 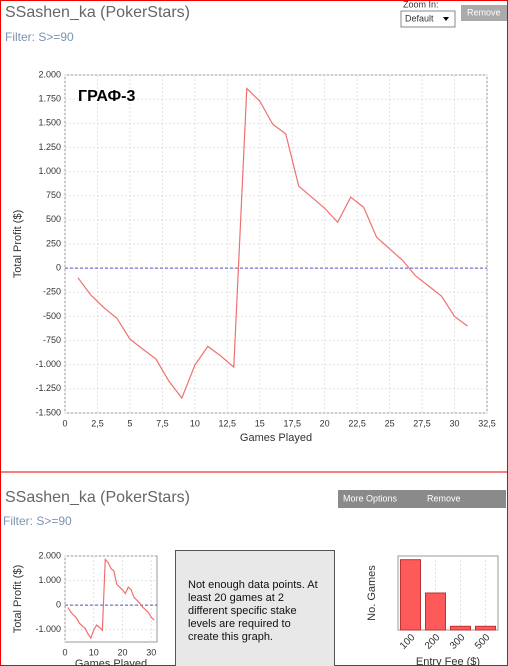 I want to click on x-axis-label: Entry Fee ($), so click(x=448, y=661).